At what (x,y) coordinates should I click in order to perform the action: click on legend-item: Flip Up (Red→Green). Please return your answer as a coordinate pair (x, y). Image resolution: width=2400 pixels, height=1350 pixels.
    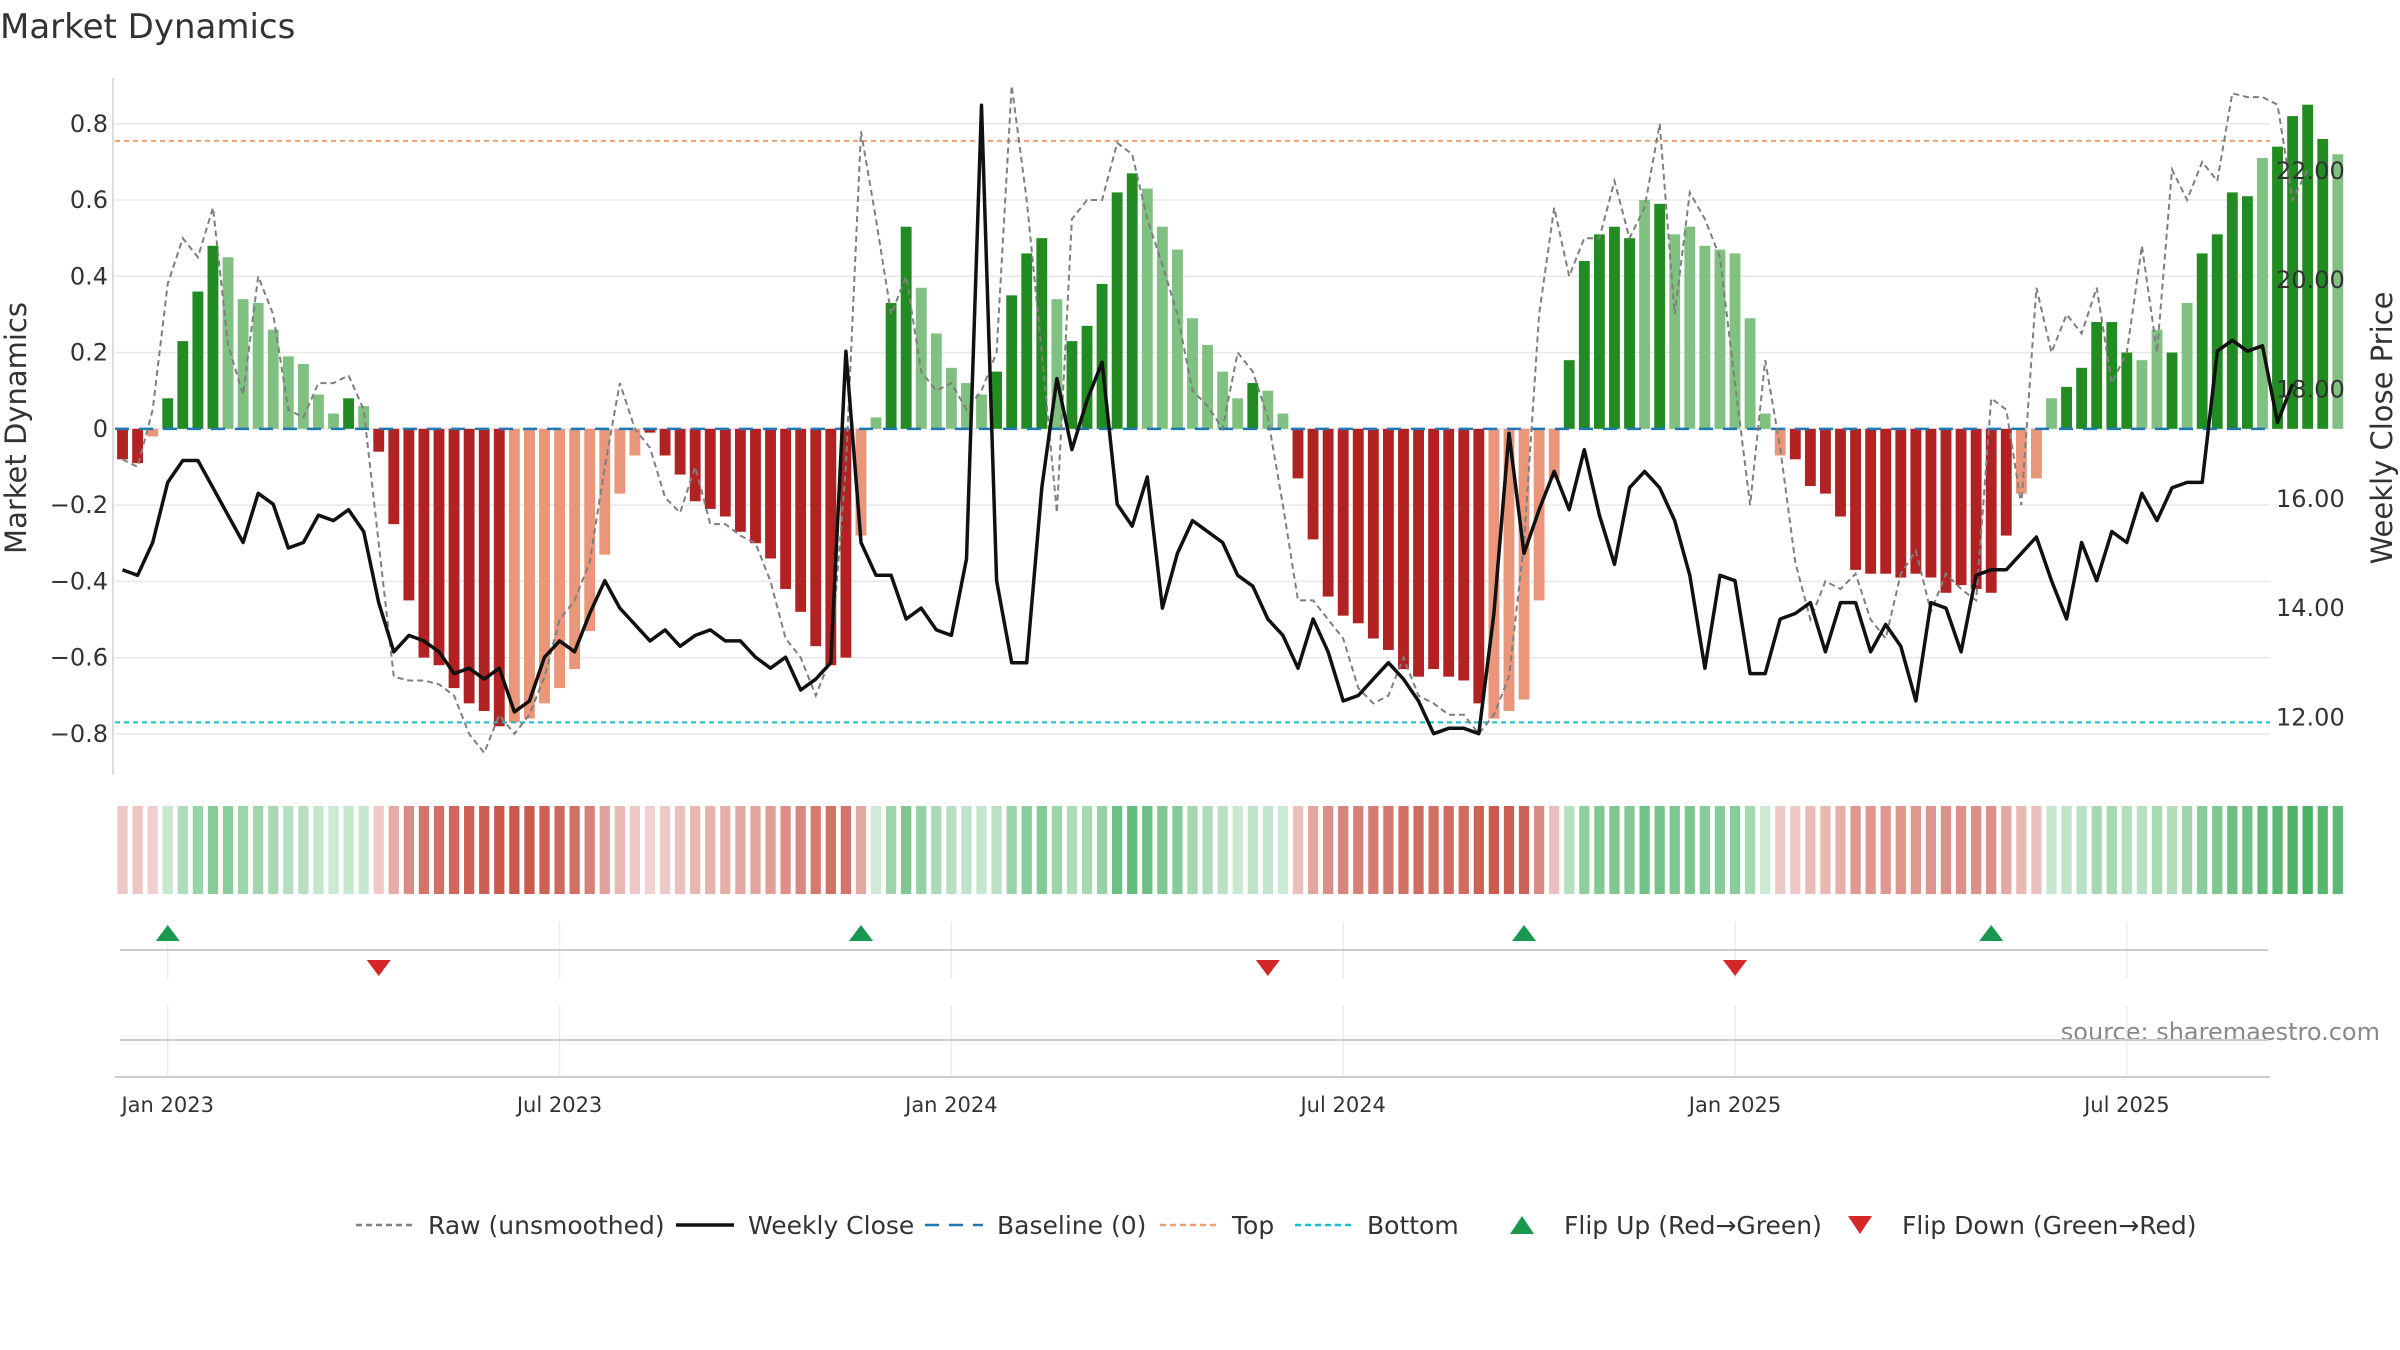
    Looking at the image, I should click on (1666, 1225).